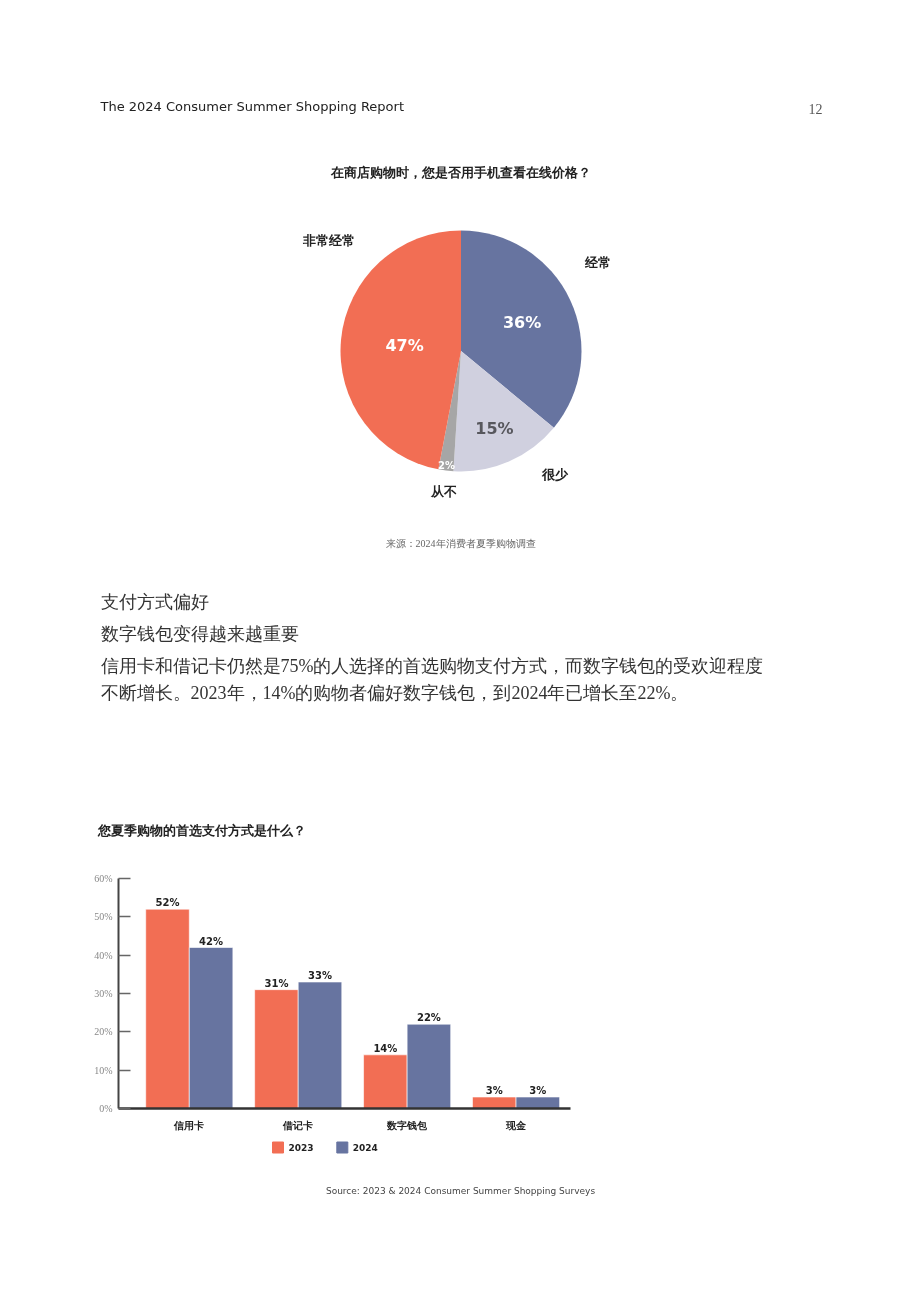 Image resolution: width=920 pixels, height=1302 pixels. I want to click on slice-label: 经常, so click(598, 263).